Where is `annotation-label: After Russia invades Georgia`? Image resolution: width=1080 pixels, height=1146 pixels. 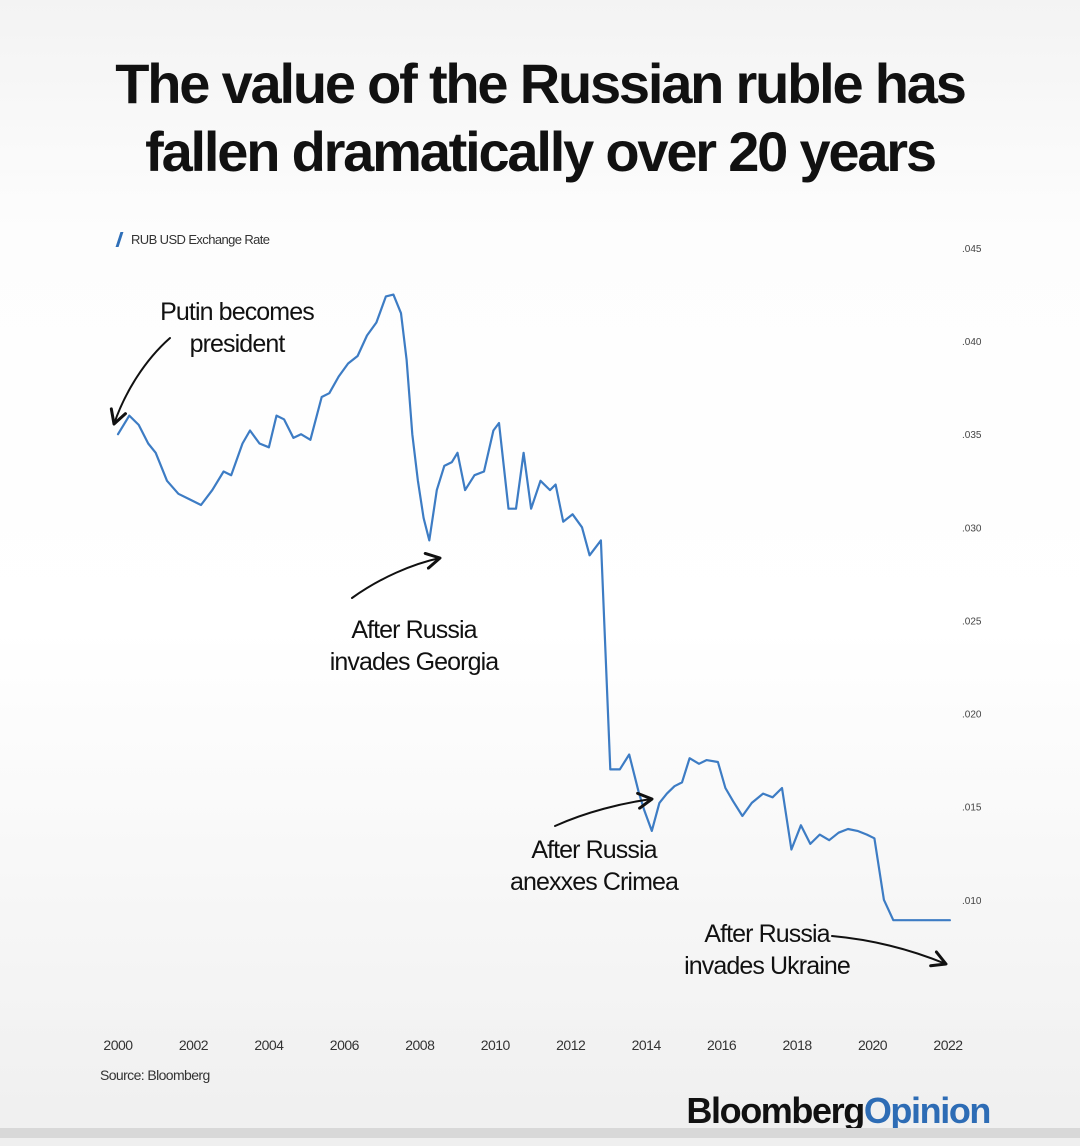 annotation-label: After Russia invades Georgia is located at coordinates (415, 646).